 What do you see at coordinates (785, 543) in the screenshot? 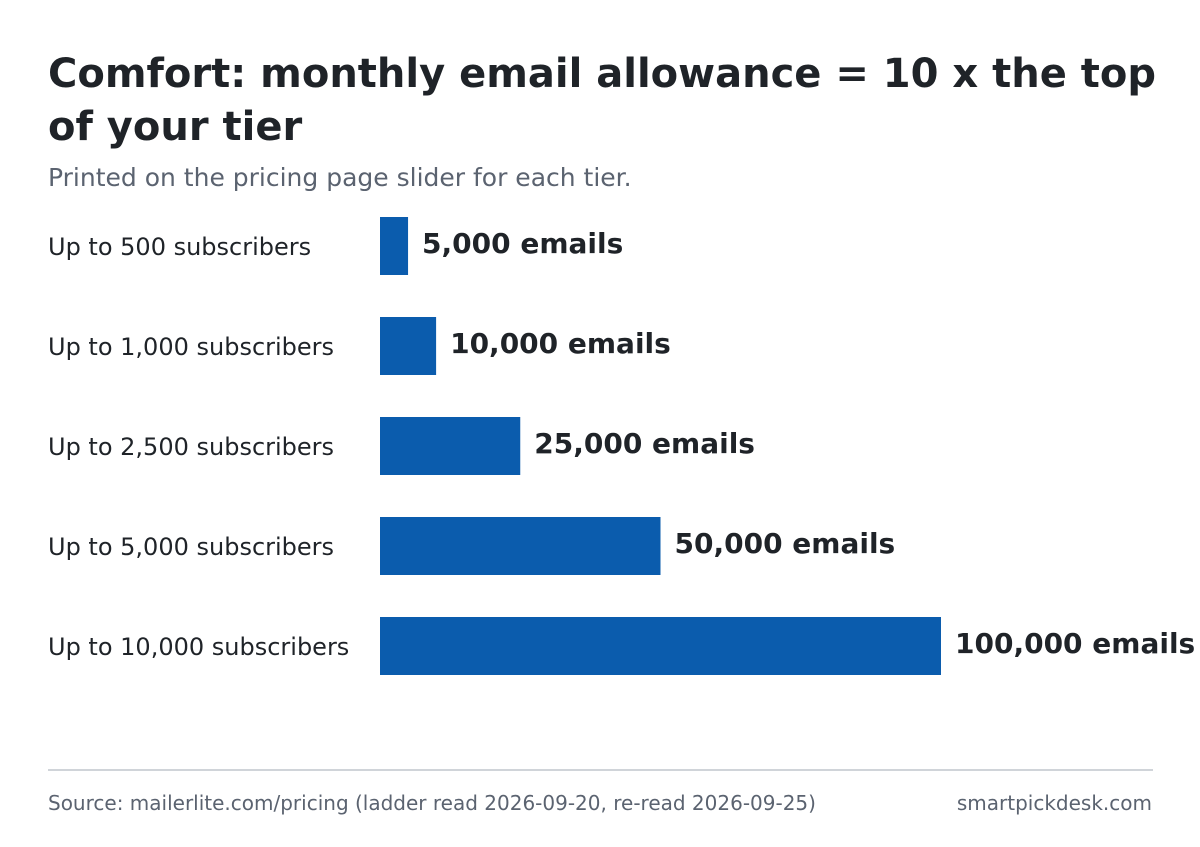
I see `value-label-3: 50,000 emails` at bounding box center [785, 543].